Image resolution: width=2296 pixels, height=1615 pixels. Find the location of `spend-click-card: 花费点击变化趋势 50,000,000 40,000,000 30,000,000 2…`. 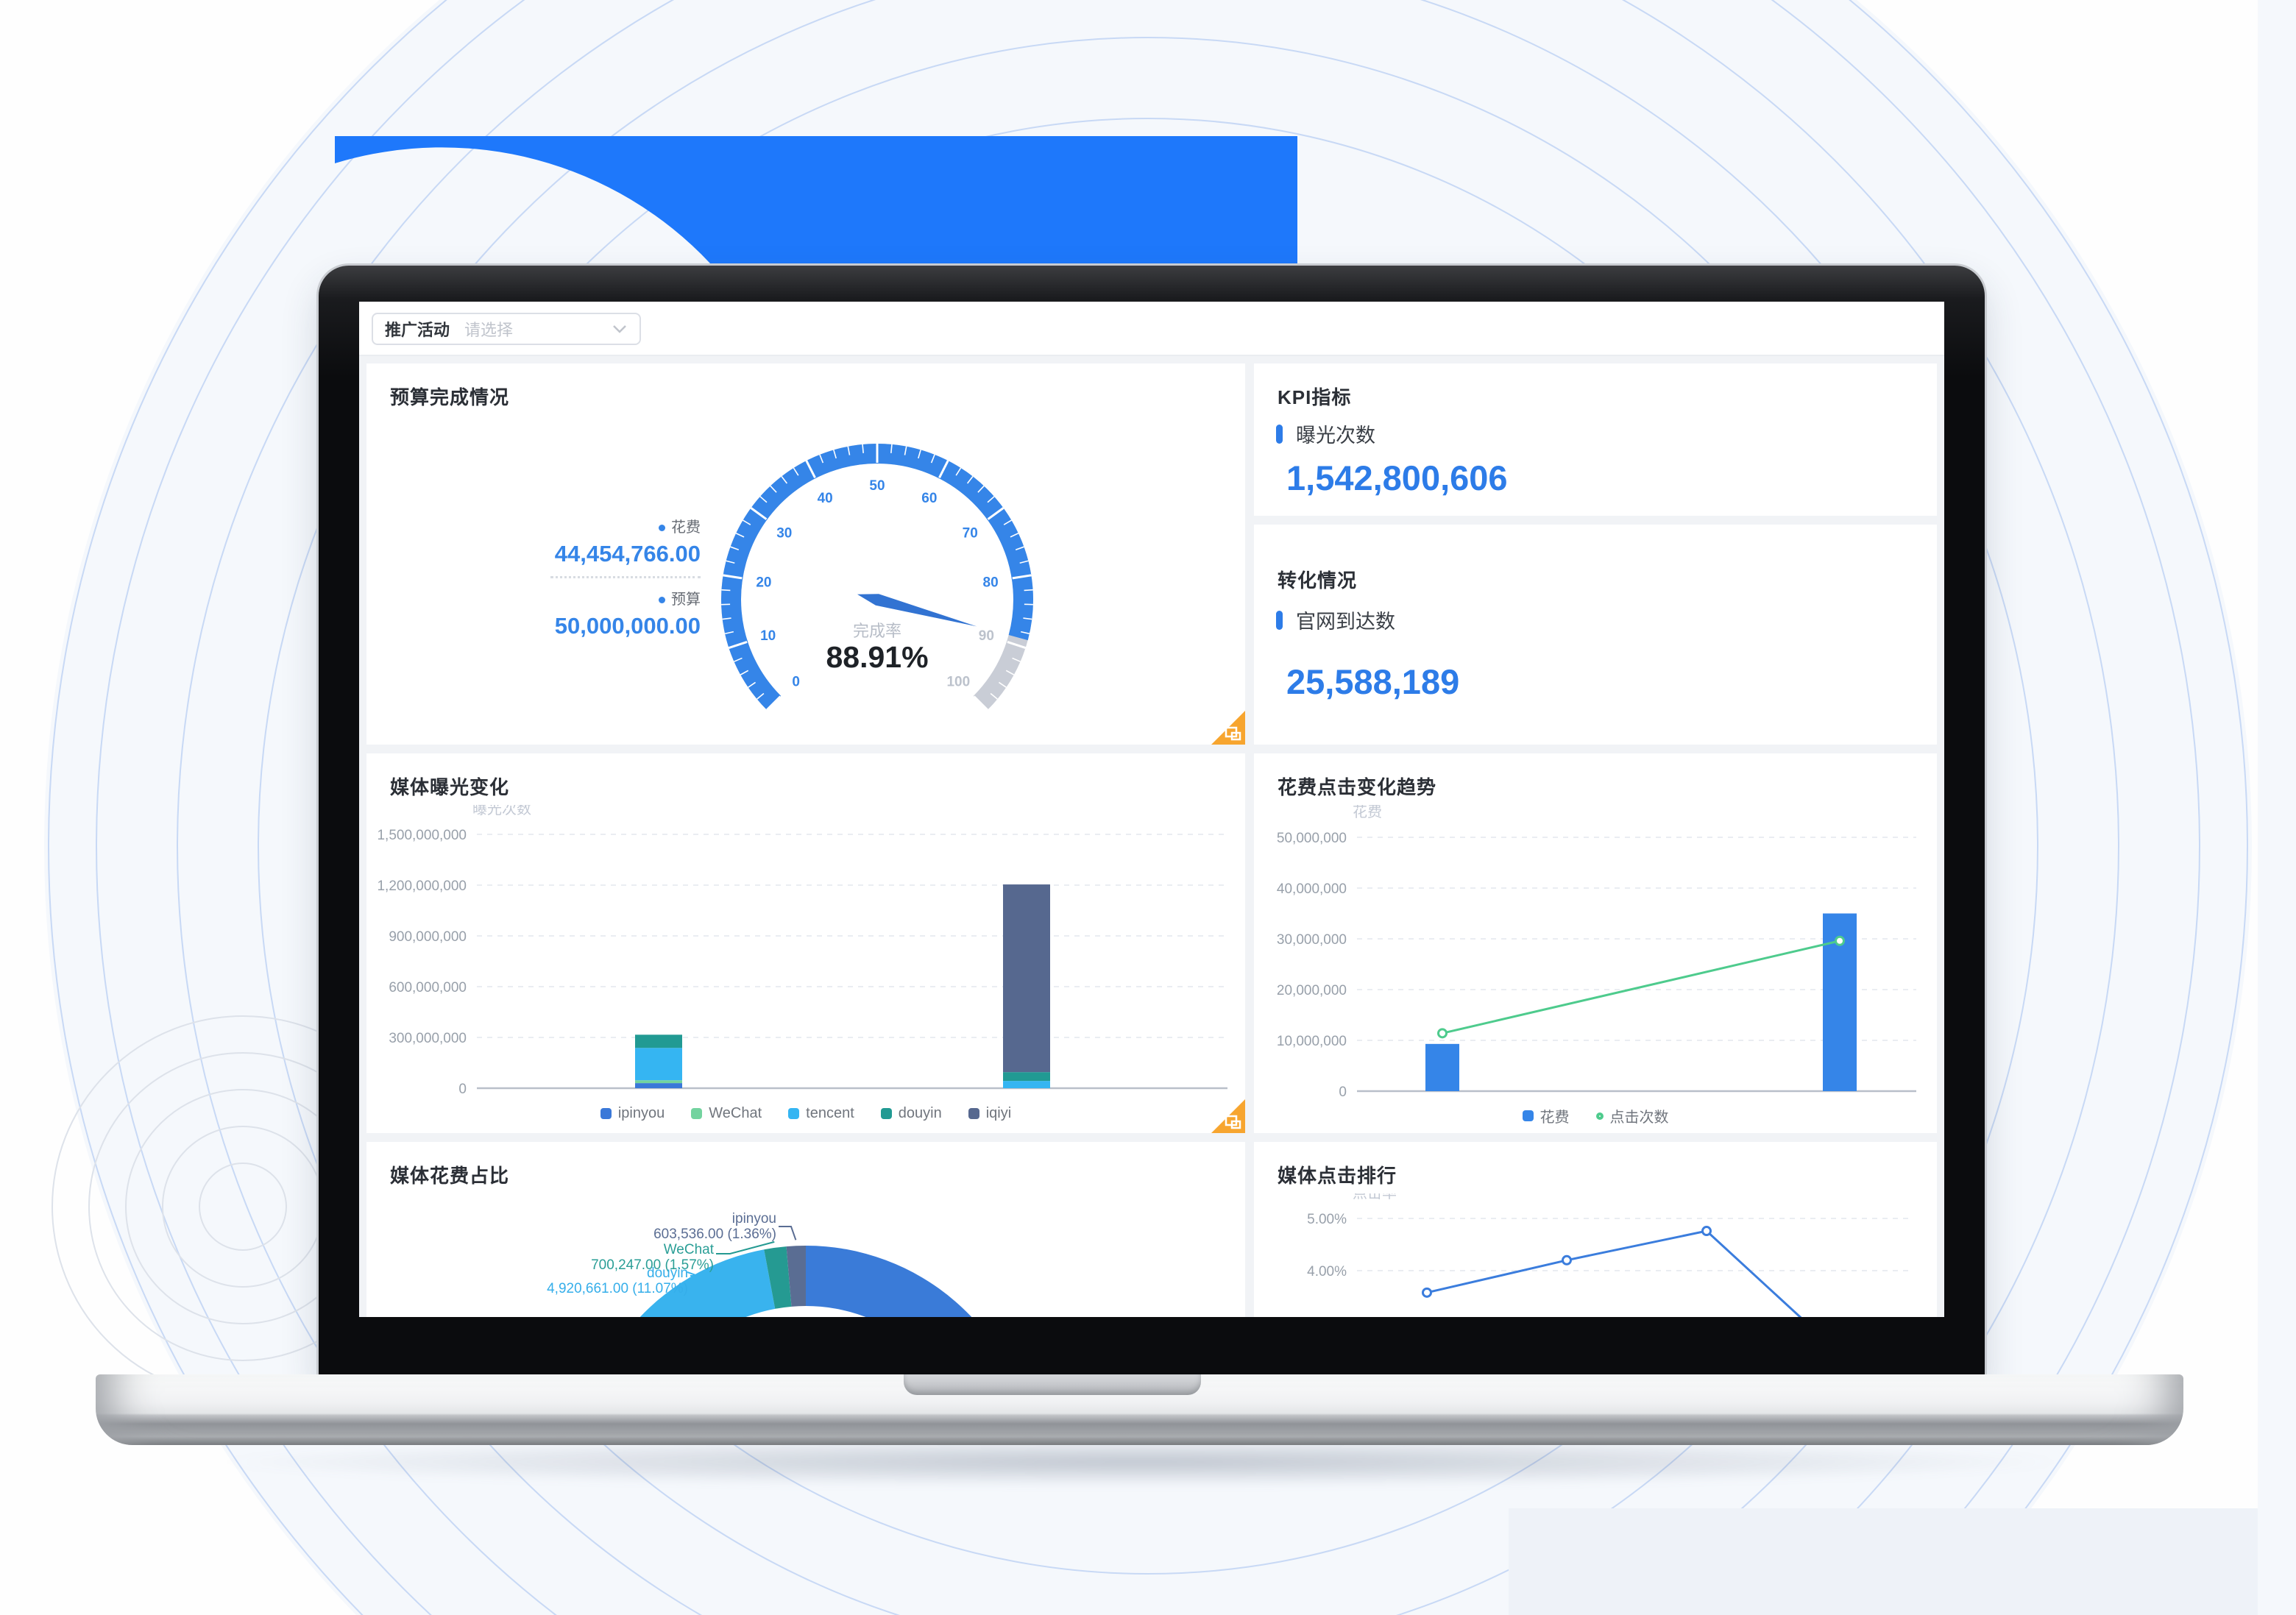

spend-click-card: 花费点击变化趋势 50,000,000 40,000,000 30,000,000 2… is located at coordinates (1596, 943).